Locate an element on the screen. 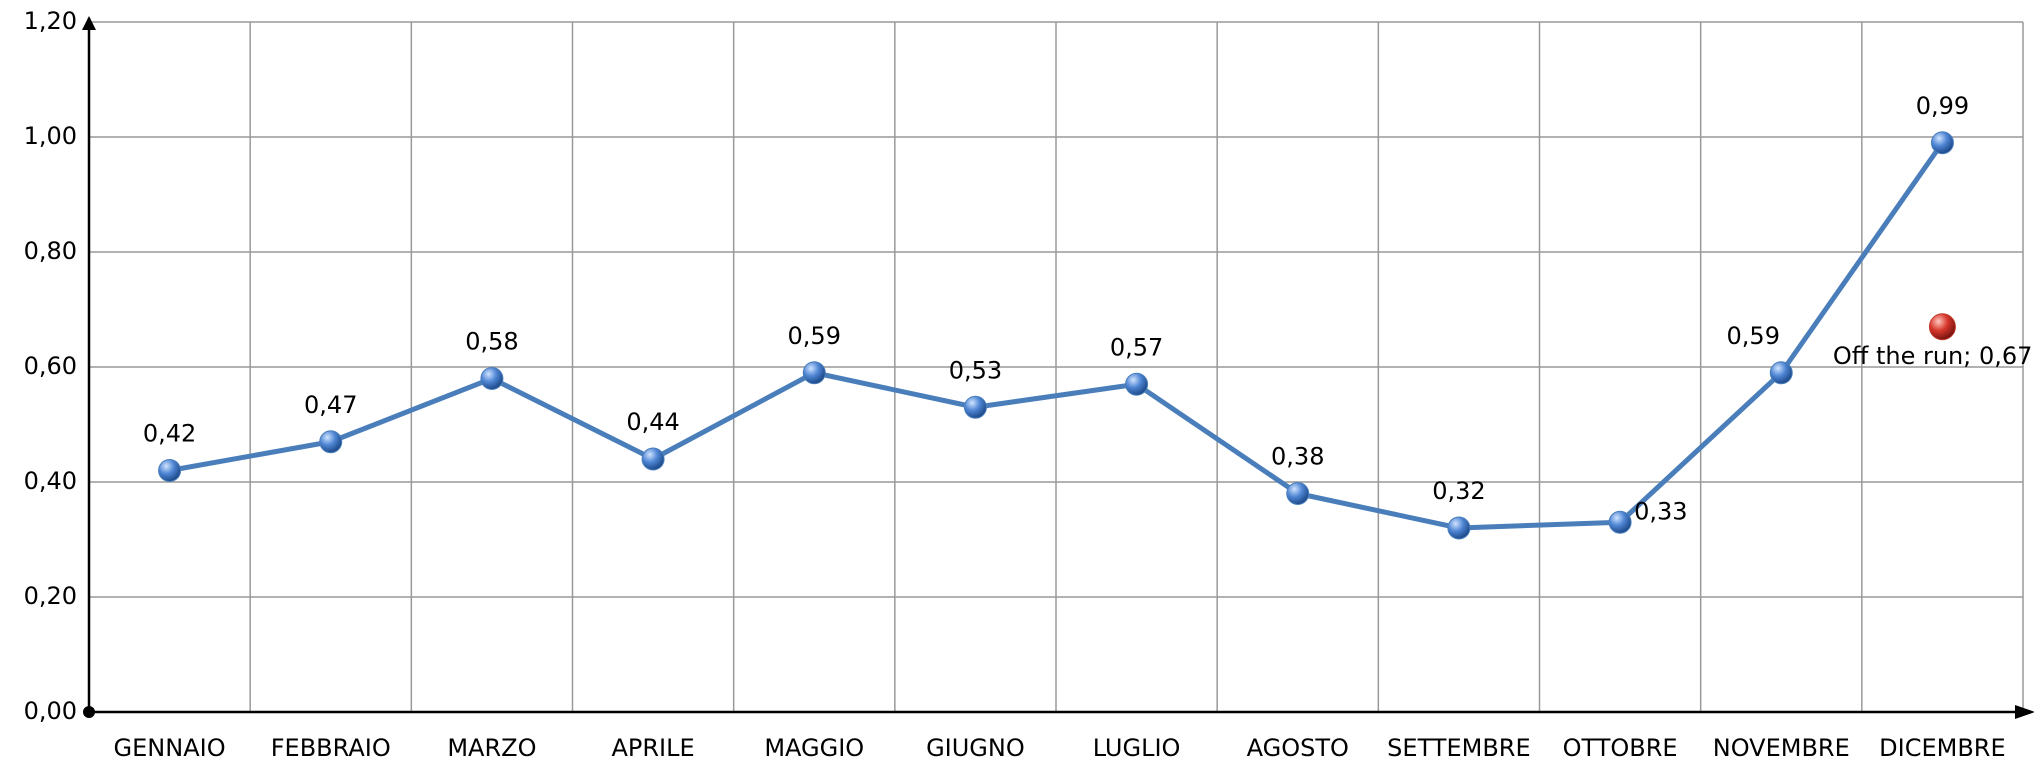 This screenshot has width=2034, height=775. data-label: 0,42 is located at coordinates (169, 434).